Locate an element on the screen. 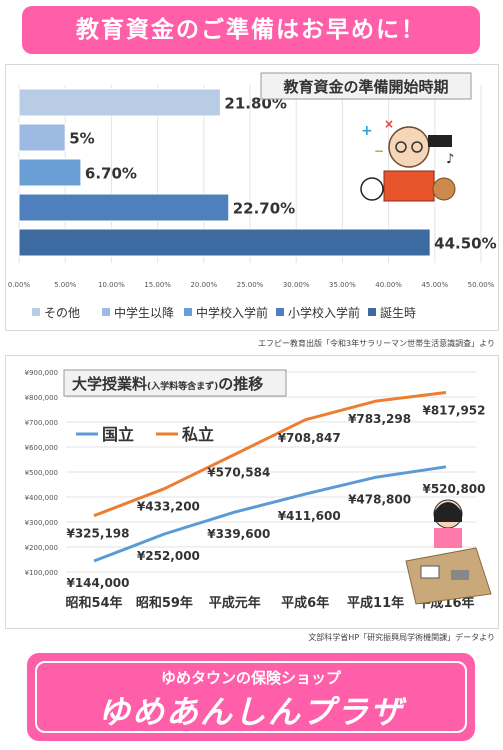 Image resolution: width=503 pixels, height=750 pixels. data-label: ¥570,584 is located at coordinates (238, 472).